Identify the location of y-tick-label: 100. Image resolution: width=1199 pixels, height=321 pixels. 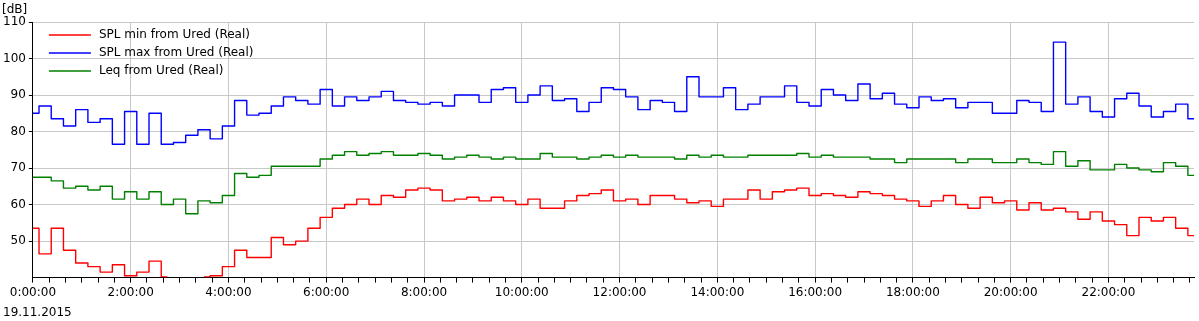
(14, 57).